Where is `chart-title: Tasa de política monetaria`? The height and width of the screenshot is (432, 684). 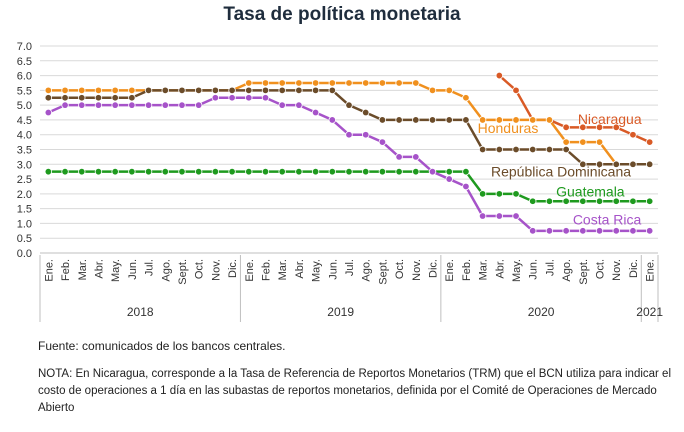
chart-title: Tasa de política monetaria is located at coordinates (342, 14).